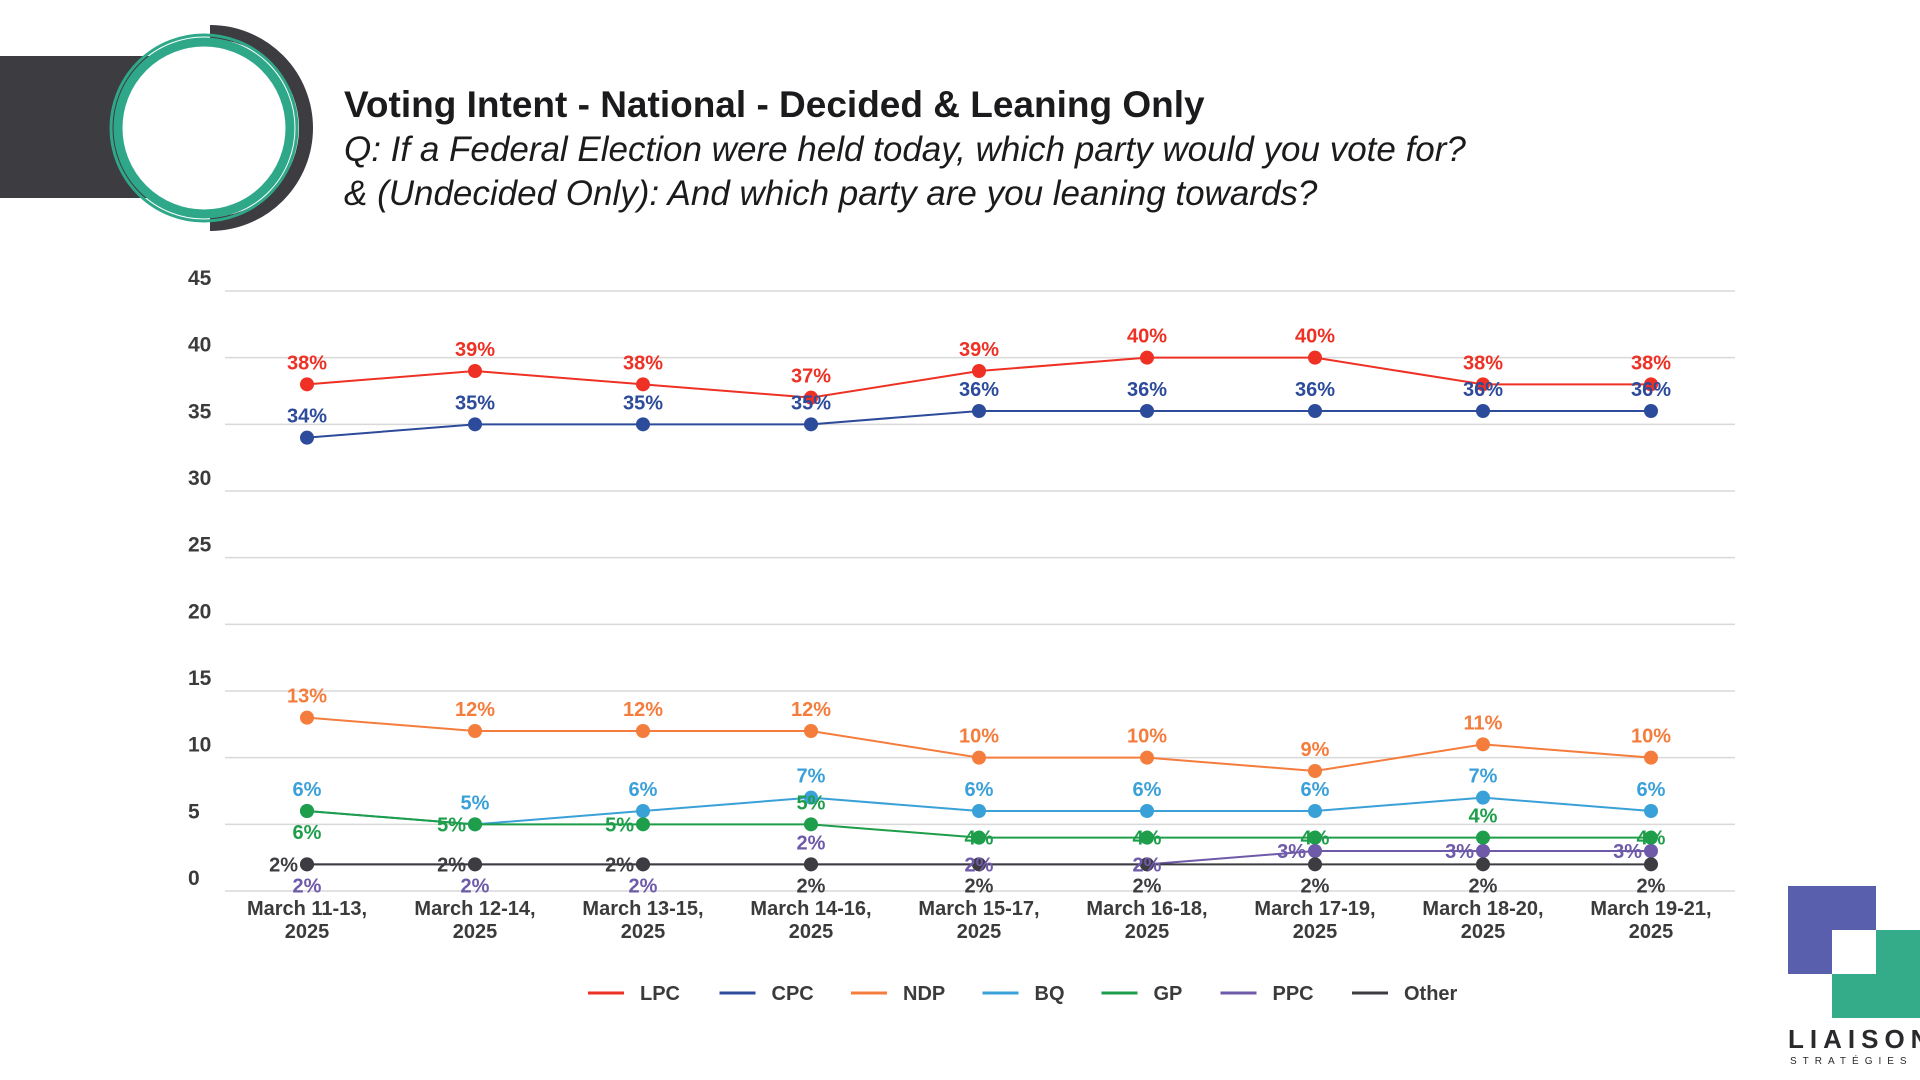 This screenshot has height=1080, width=1920. I want to click on data-label-gp: 5%, so click(811, 803).